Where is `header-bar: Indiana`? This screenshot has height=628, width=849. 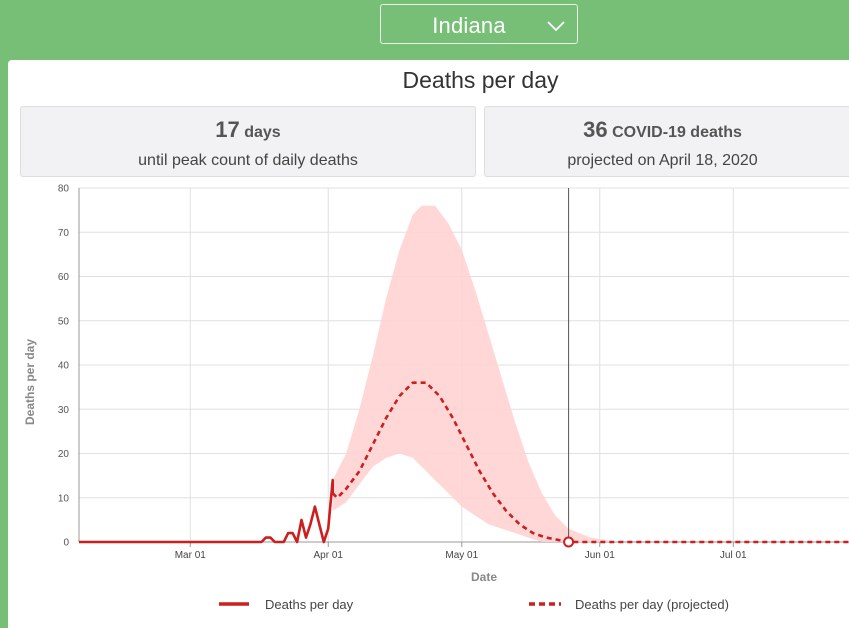
header-bar: Indiana is located at coordinates (424, 26).